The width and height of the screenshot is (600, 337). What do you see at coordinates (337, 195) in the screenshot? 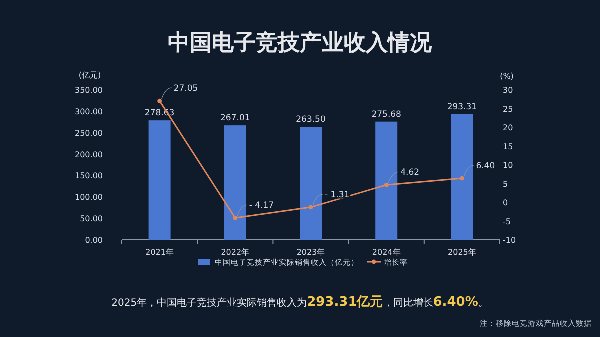
I see `data-label: - 1.31` at bounding box center [337, 195].